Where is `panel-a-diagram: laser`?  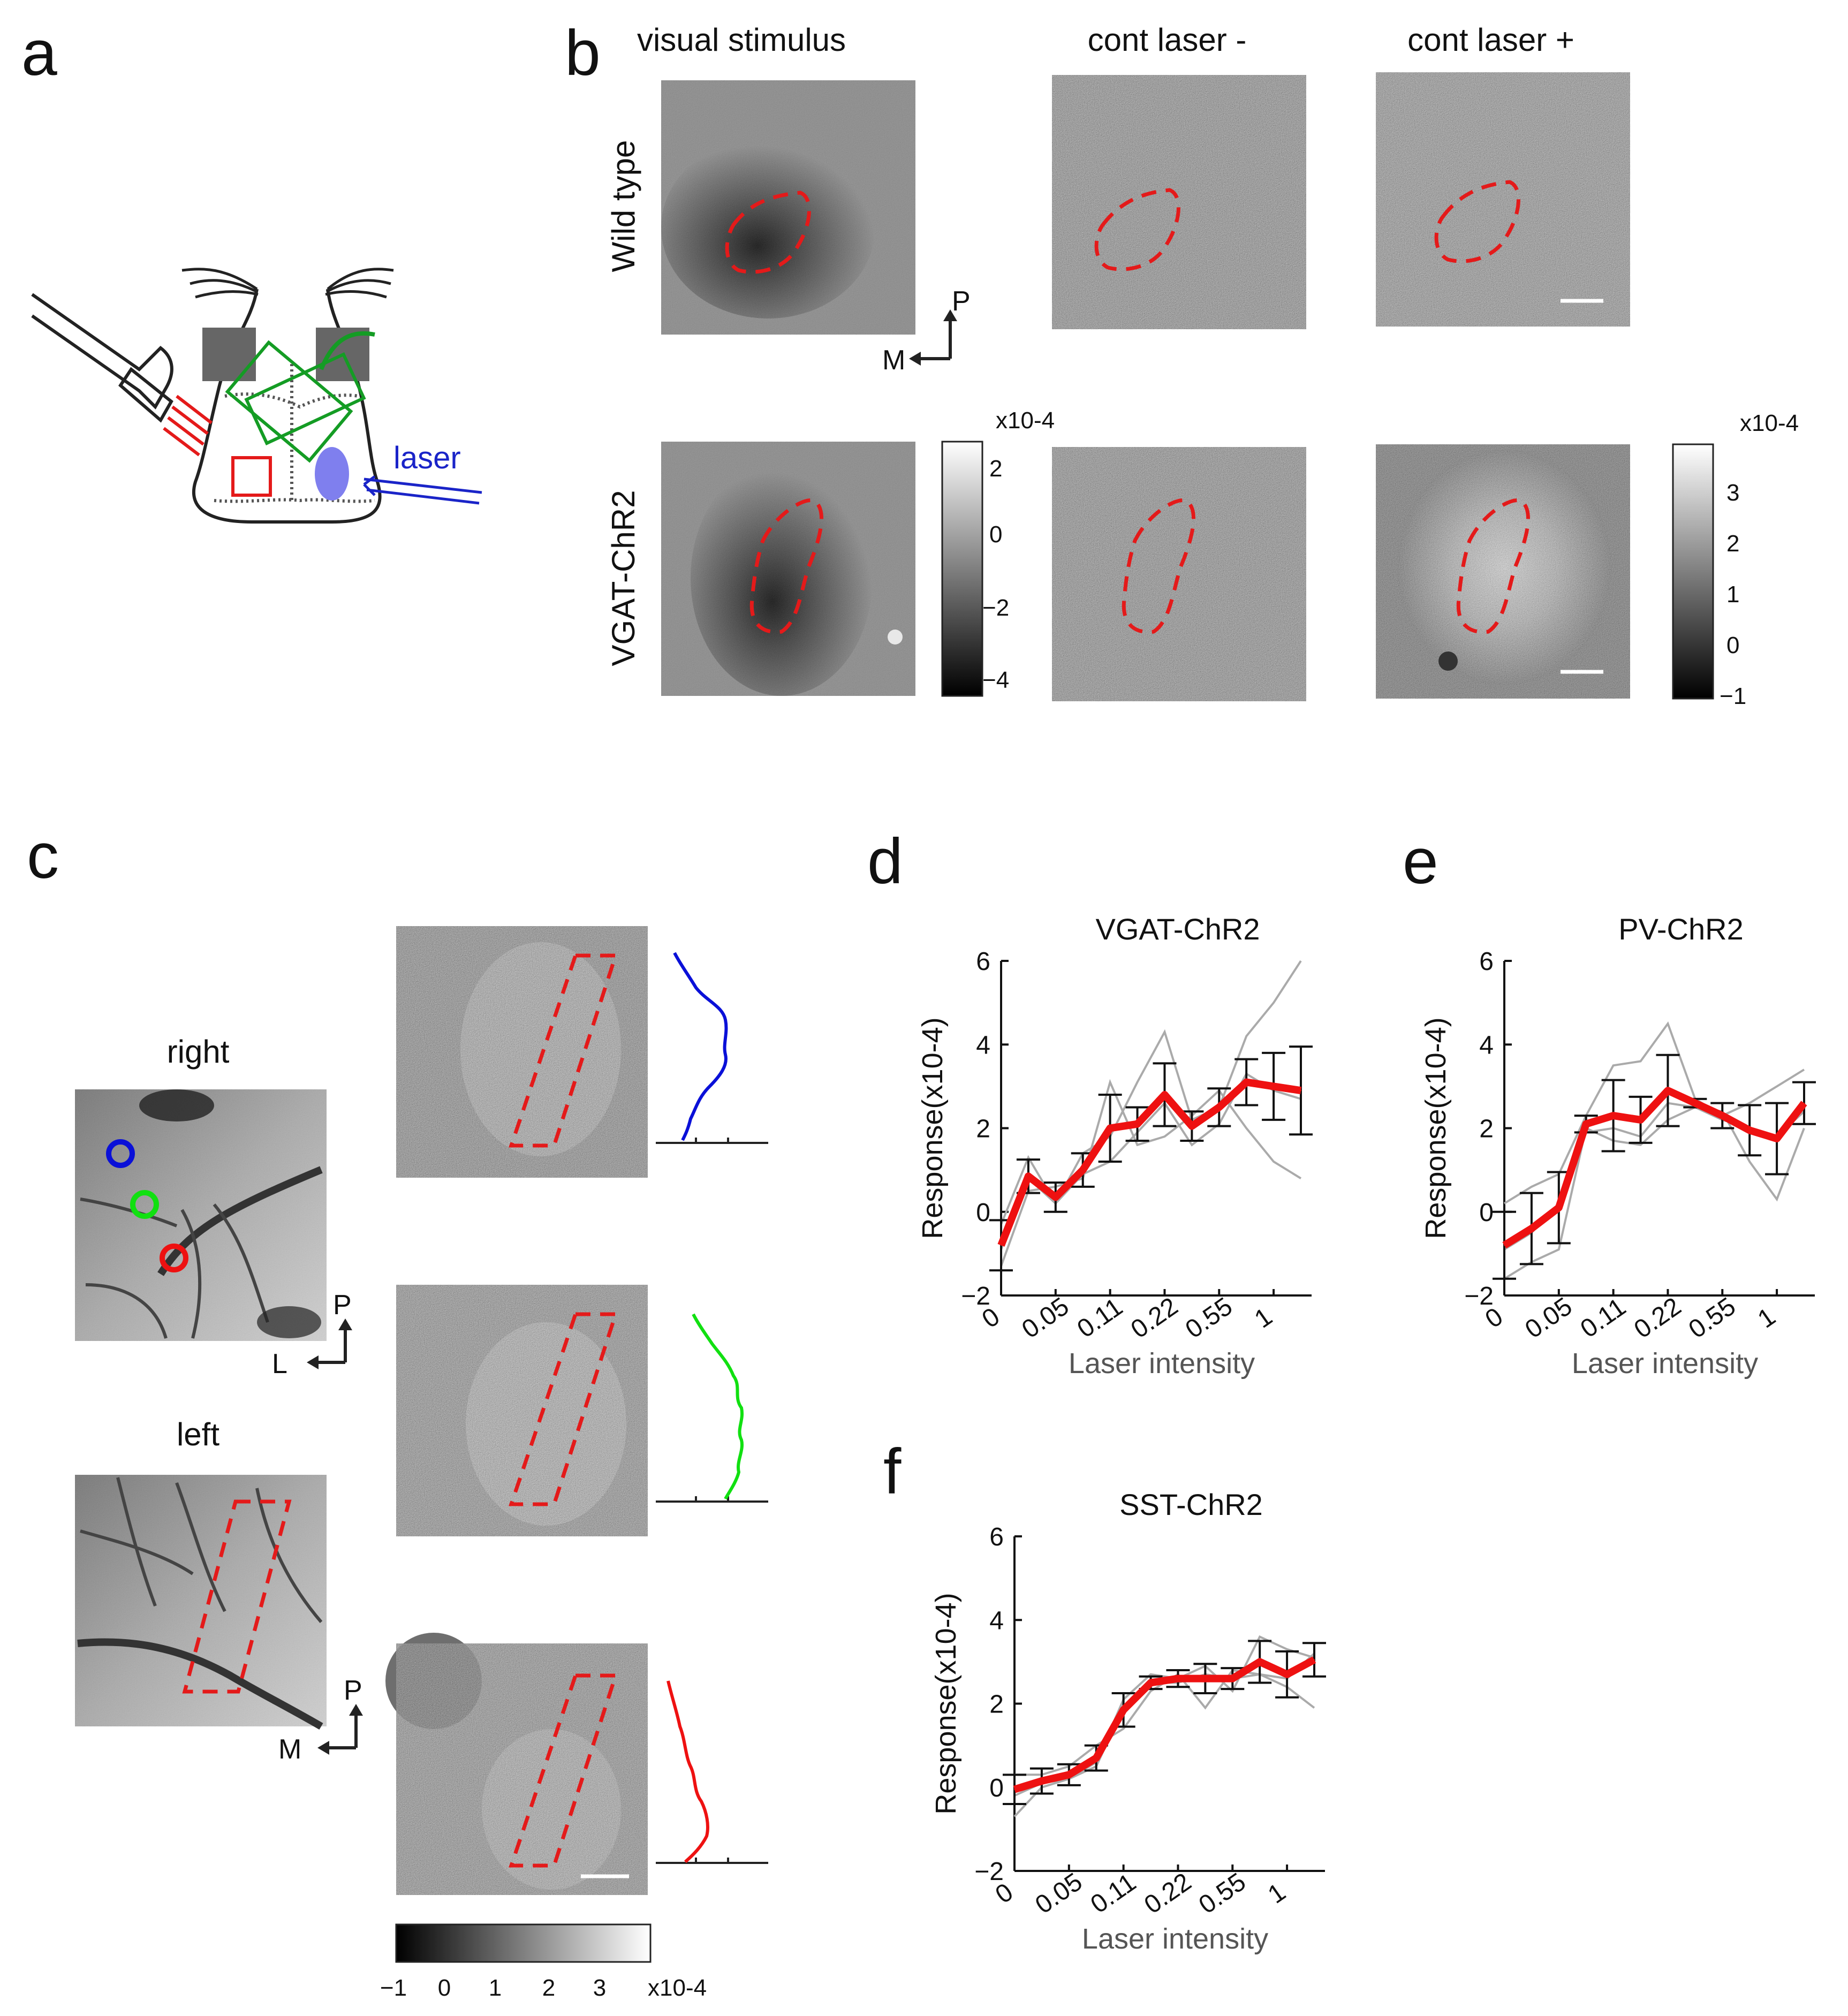 panel-a-diagram: laser is located at coordinates (256, 396).